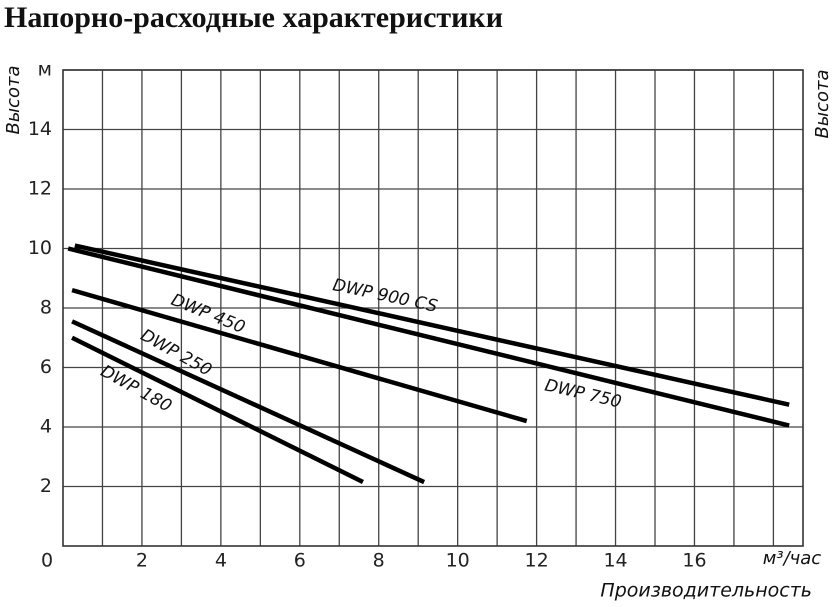 Image resolution: width=834 pixels, height=607 pixels. What do you see at coordinates (253, 17) in the screenshot?
I see `chart-title: Напорно-расходные характеристики` at bounding box center [253, 17].